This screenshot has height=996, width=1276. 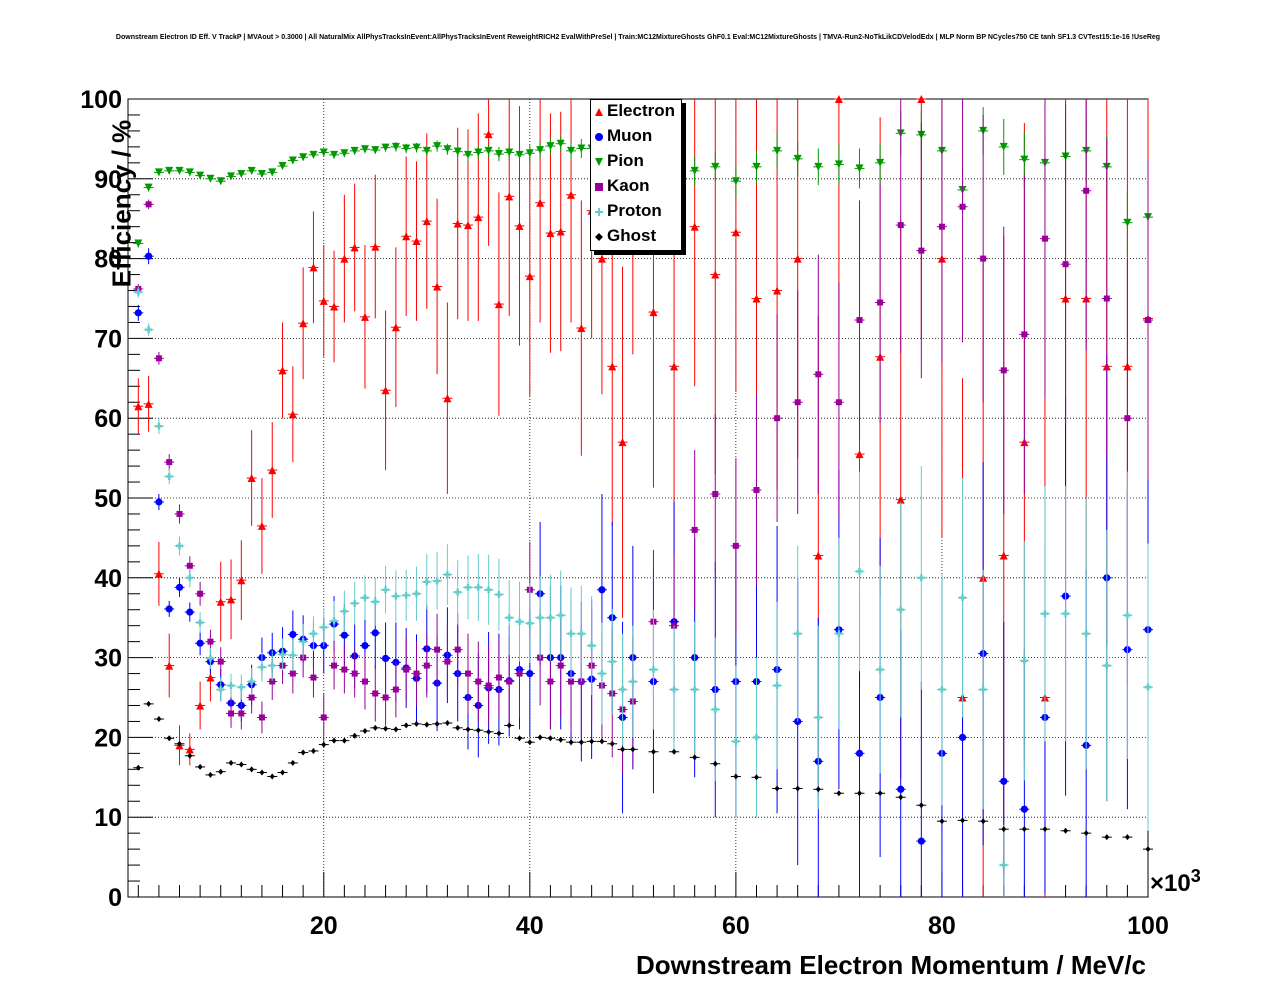 I want to click on y-tick-label: 100, so click(x=101, y=100).